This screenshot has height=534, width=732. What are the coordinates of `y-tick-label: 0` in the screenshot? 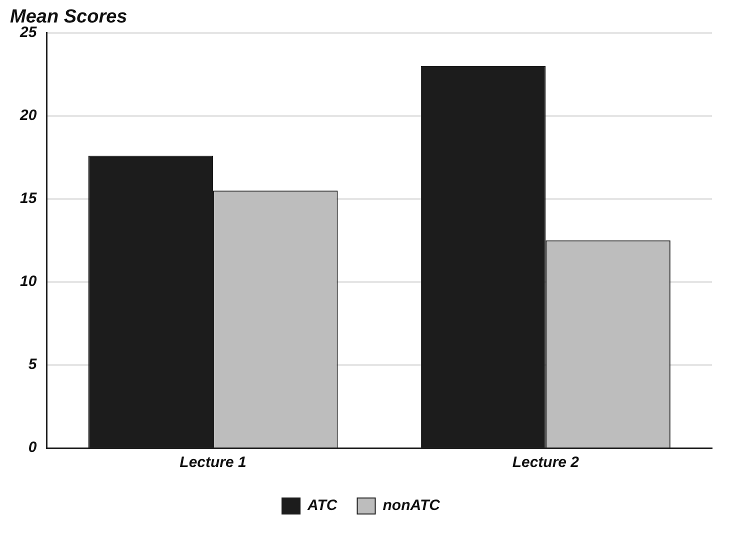 It's located at (33, 447).